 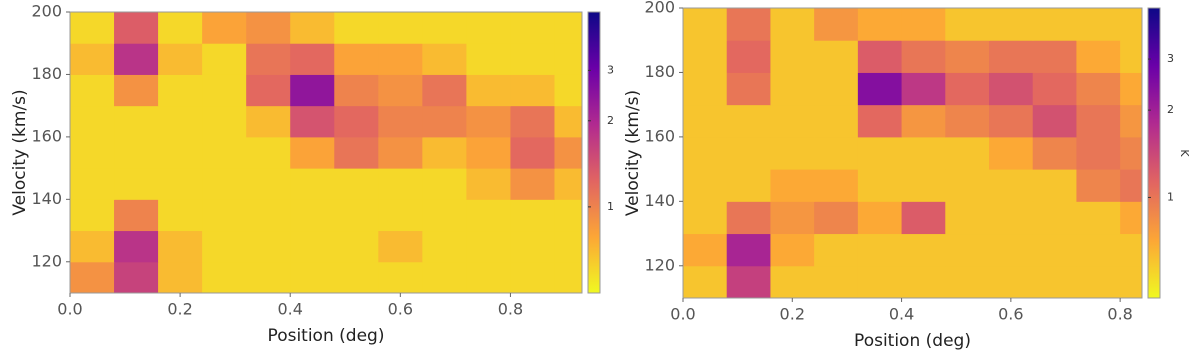 I want to click on colorbar, so click(x=1154, y=153).